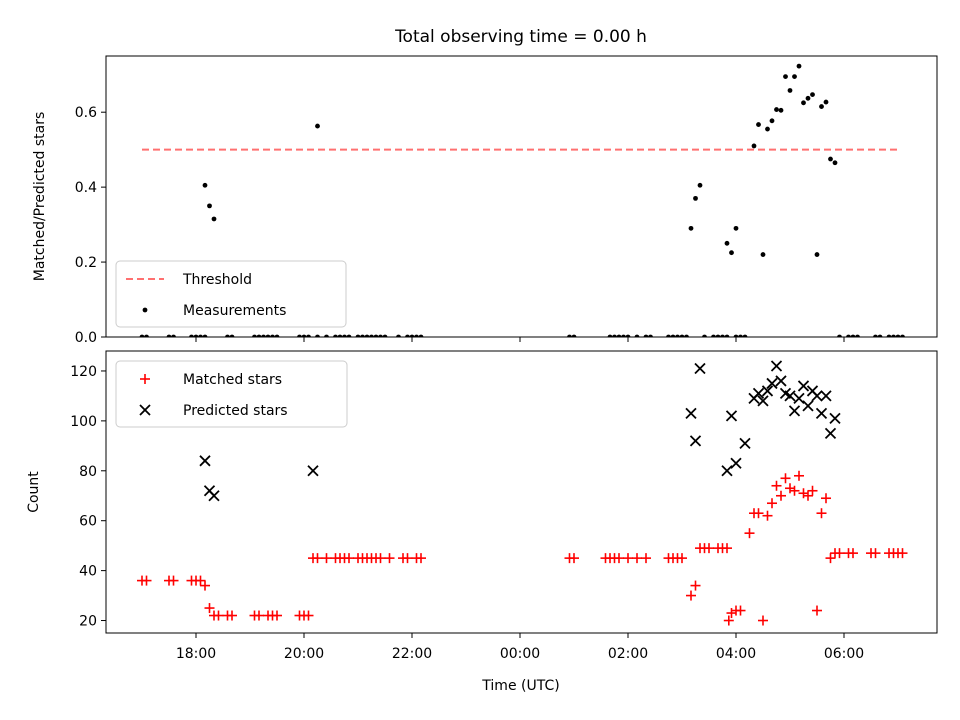  Describe the element at coordinates (86, 188) in the screenshot. I see `y-tick-label: 0.4` at that location.